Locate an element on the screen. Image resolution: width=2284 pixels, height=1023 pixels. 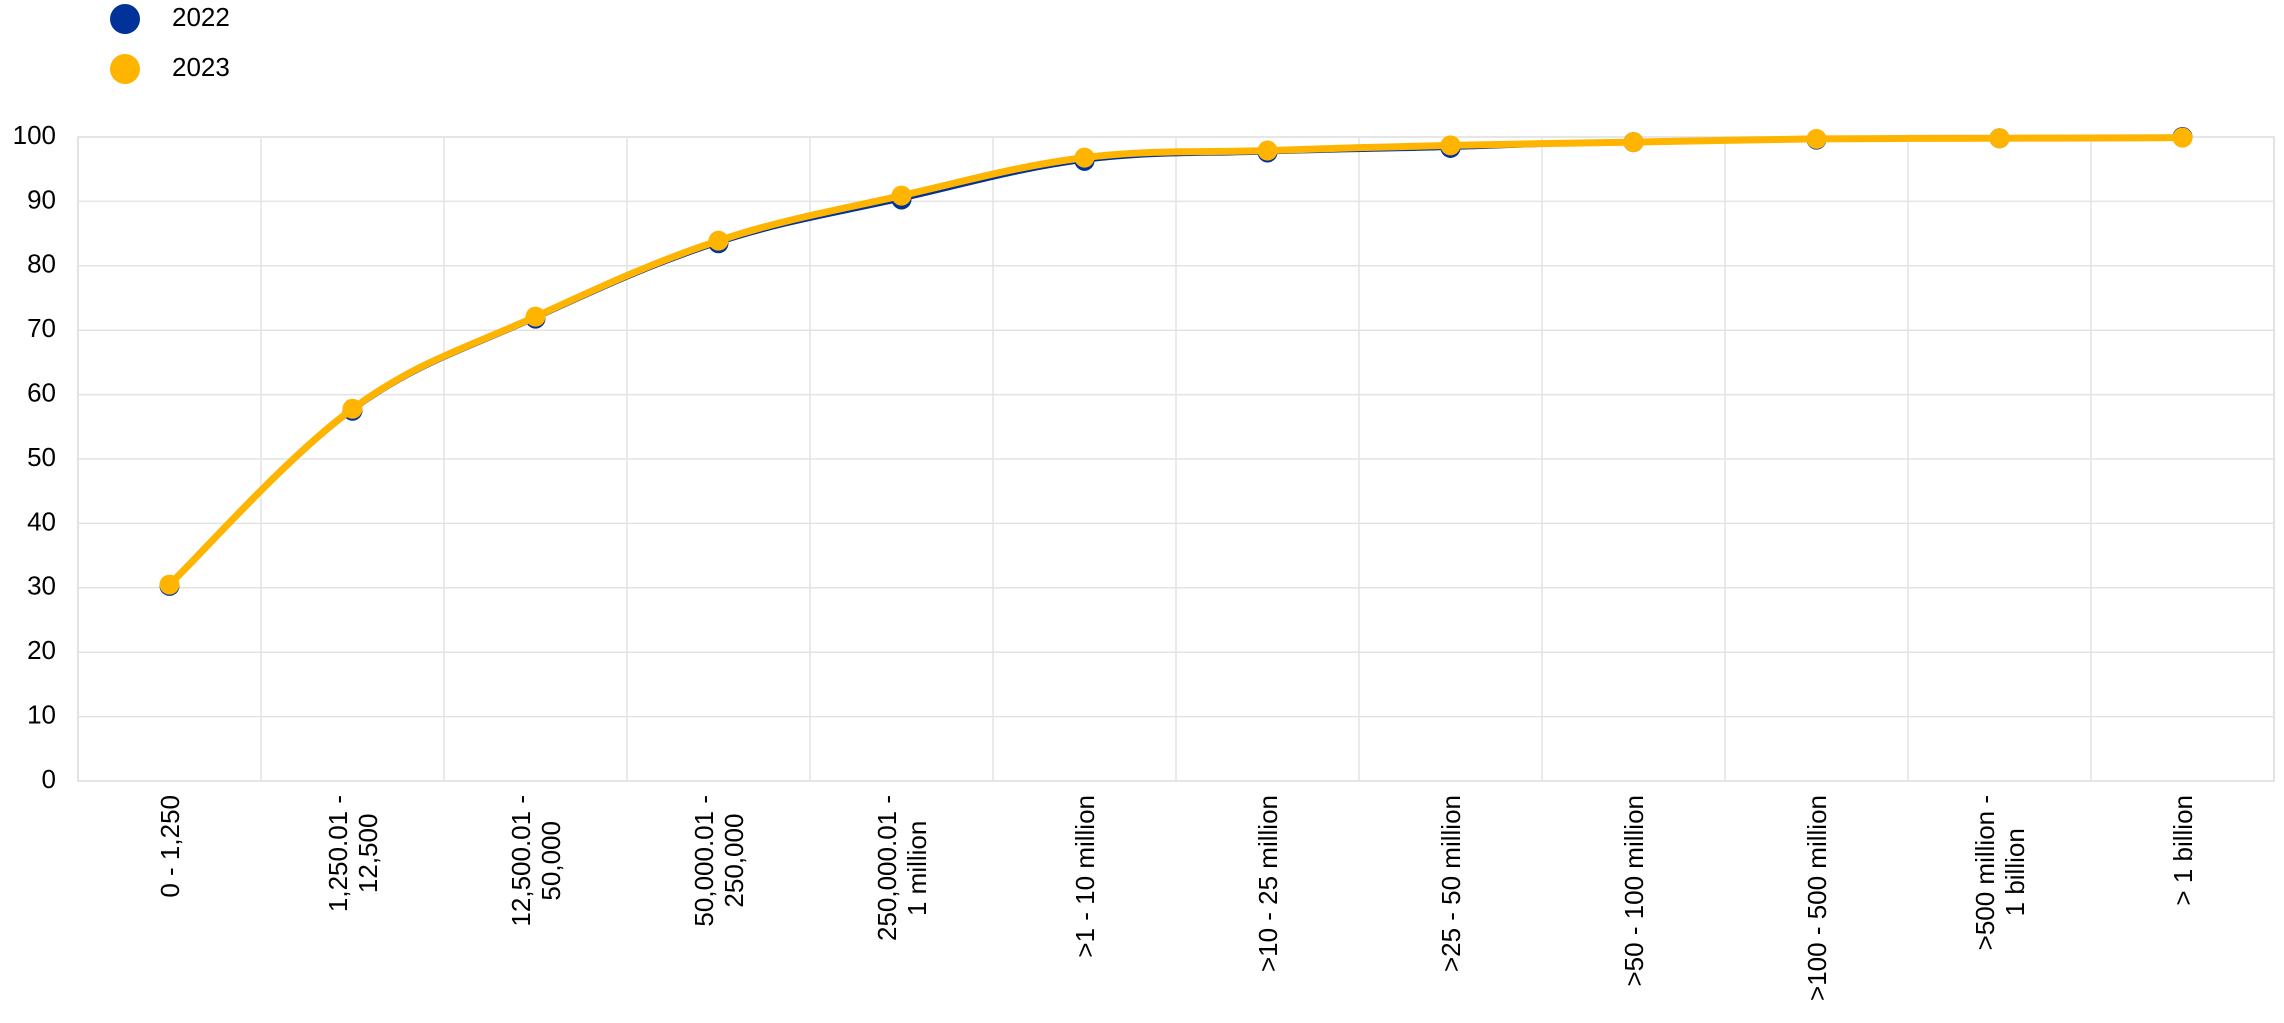
x-tick-label: 250,000.01 - 1 million is located at coordinates (901, 868).